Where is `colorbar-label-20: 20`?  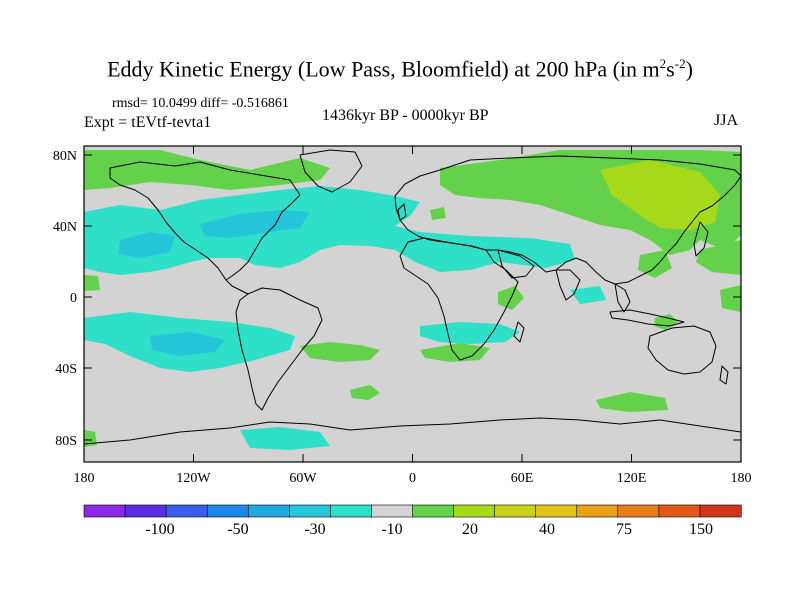
colorbar-label-20: 20 is located at coordinates (470, 529).